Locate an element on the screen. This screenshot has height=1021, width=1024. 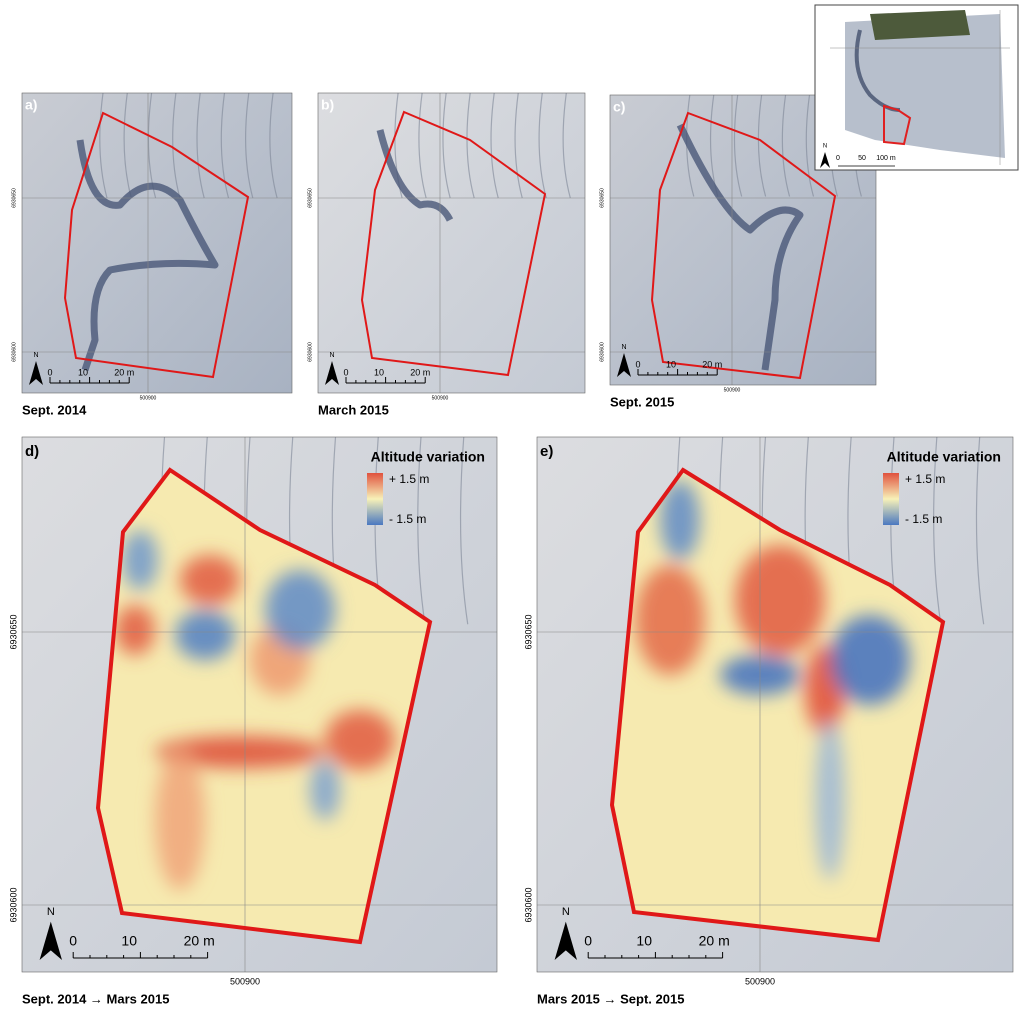
legend-ramp is located at coordinates (891, 499).